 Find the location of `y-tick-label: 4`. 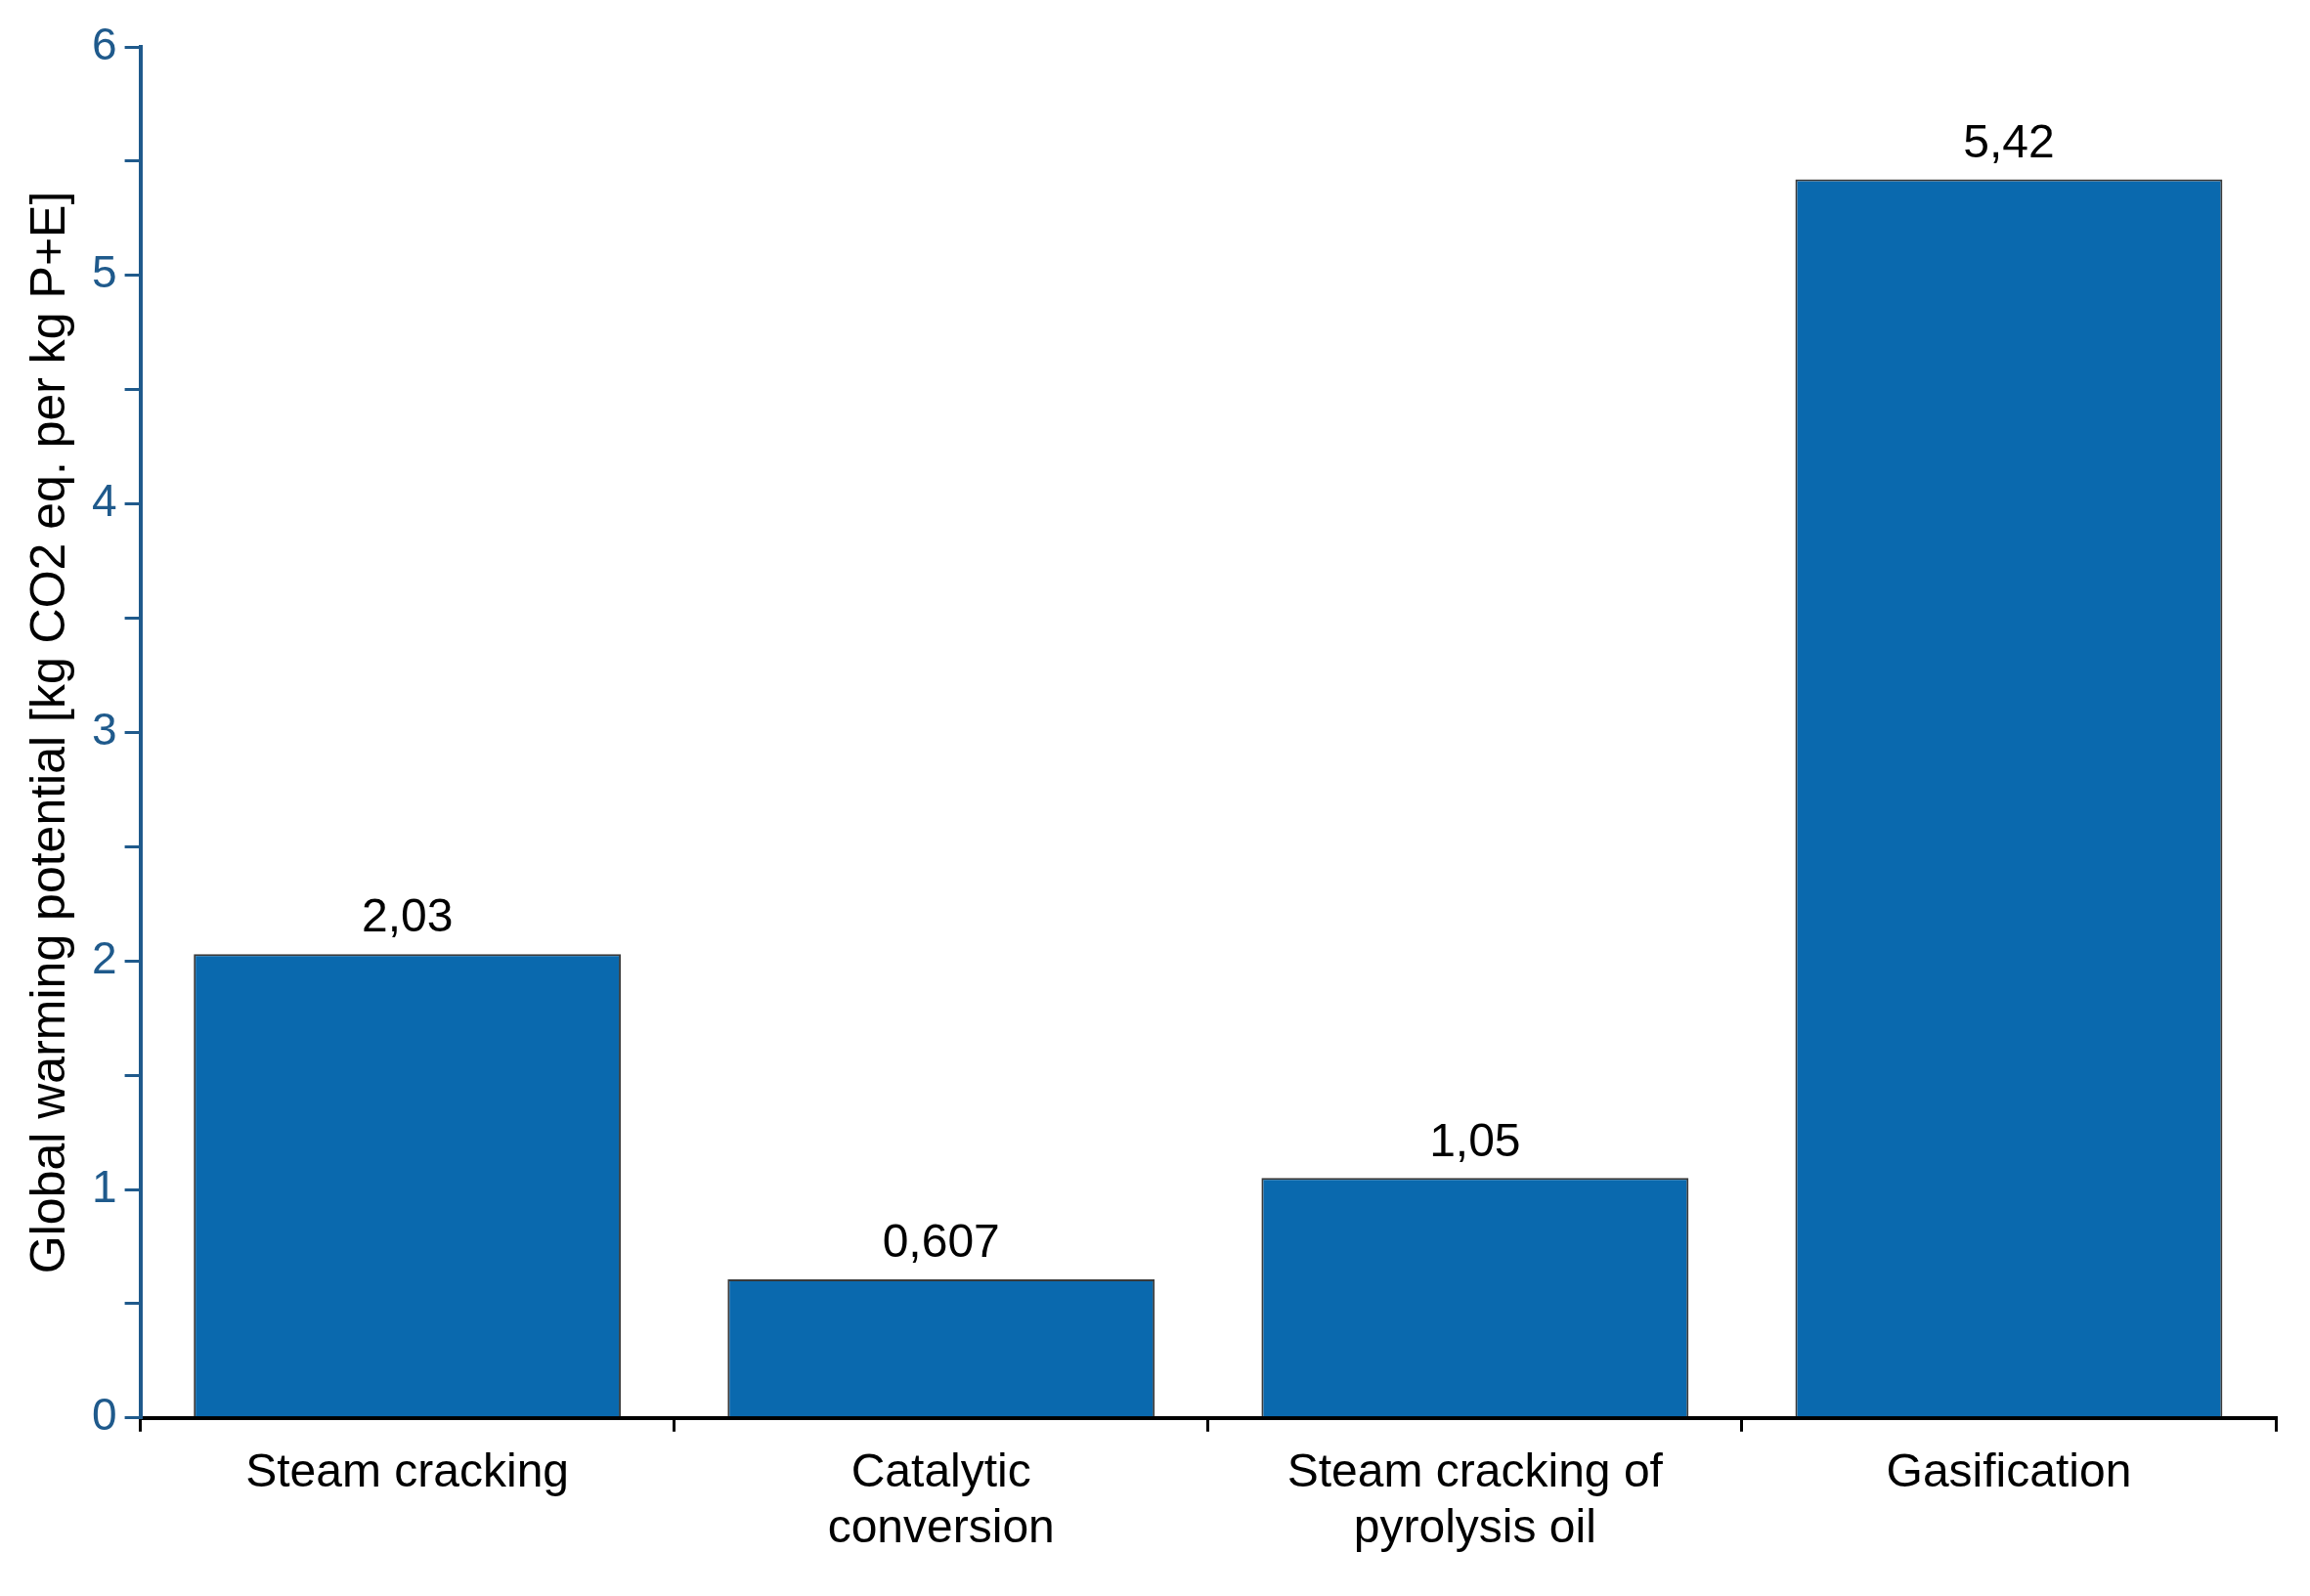

y-tick-label: 4 is located at coordinates (104, 501).